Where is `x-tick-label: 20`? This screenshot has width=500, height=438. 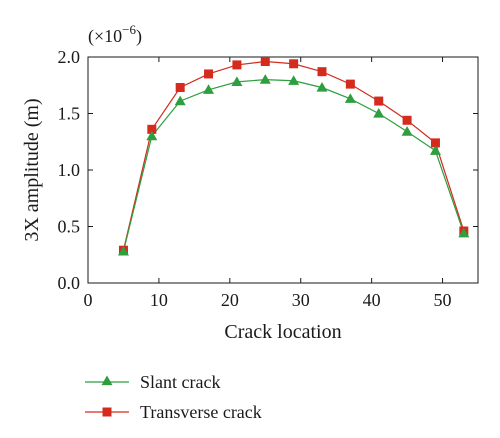
x-tick-label: 20 is located at coordinates (230, 300).